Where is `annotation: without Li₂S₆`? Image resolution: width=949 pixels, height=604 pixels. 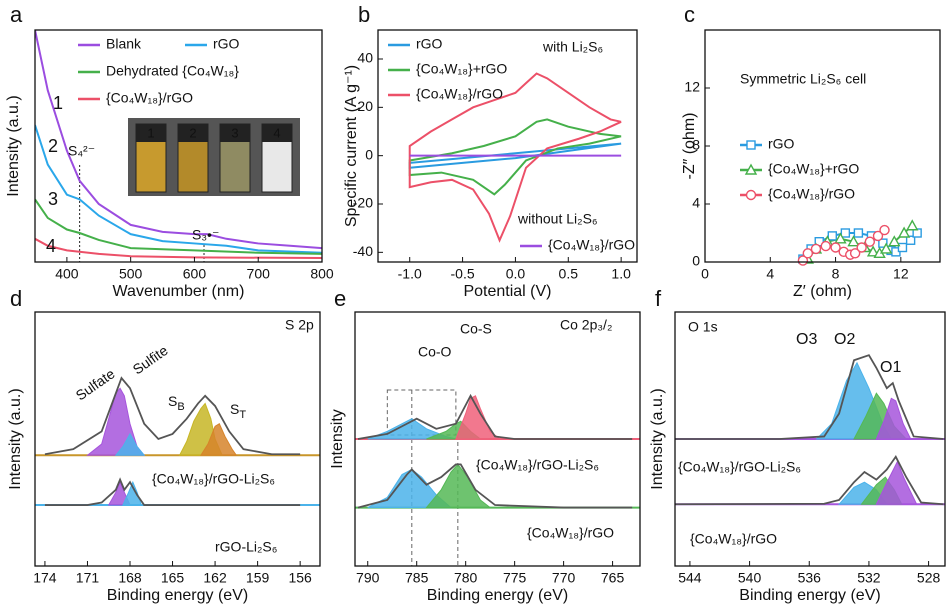 annotation: without Li₂S₆ is located at coordinates (557, 219).